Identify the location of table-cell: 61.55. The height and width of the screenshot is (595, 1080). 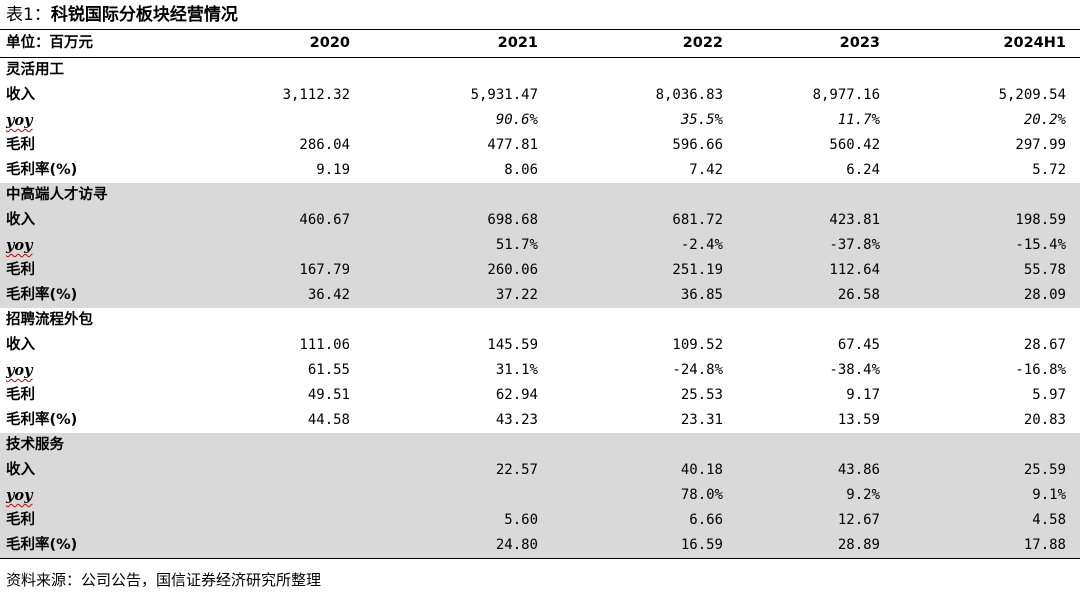
(328, 370).